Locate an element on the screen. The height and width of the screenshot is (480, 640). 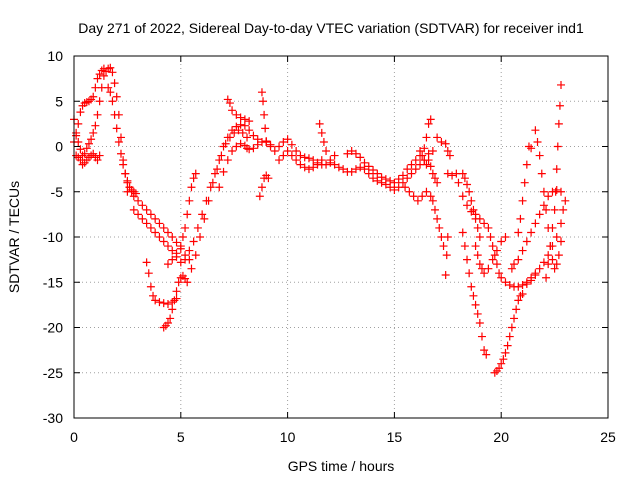
series-arc-q is located at coordinates (300, 160).